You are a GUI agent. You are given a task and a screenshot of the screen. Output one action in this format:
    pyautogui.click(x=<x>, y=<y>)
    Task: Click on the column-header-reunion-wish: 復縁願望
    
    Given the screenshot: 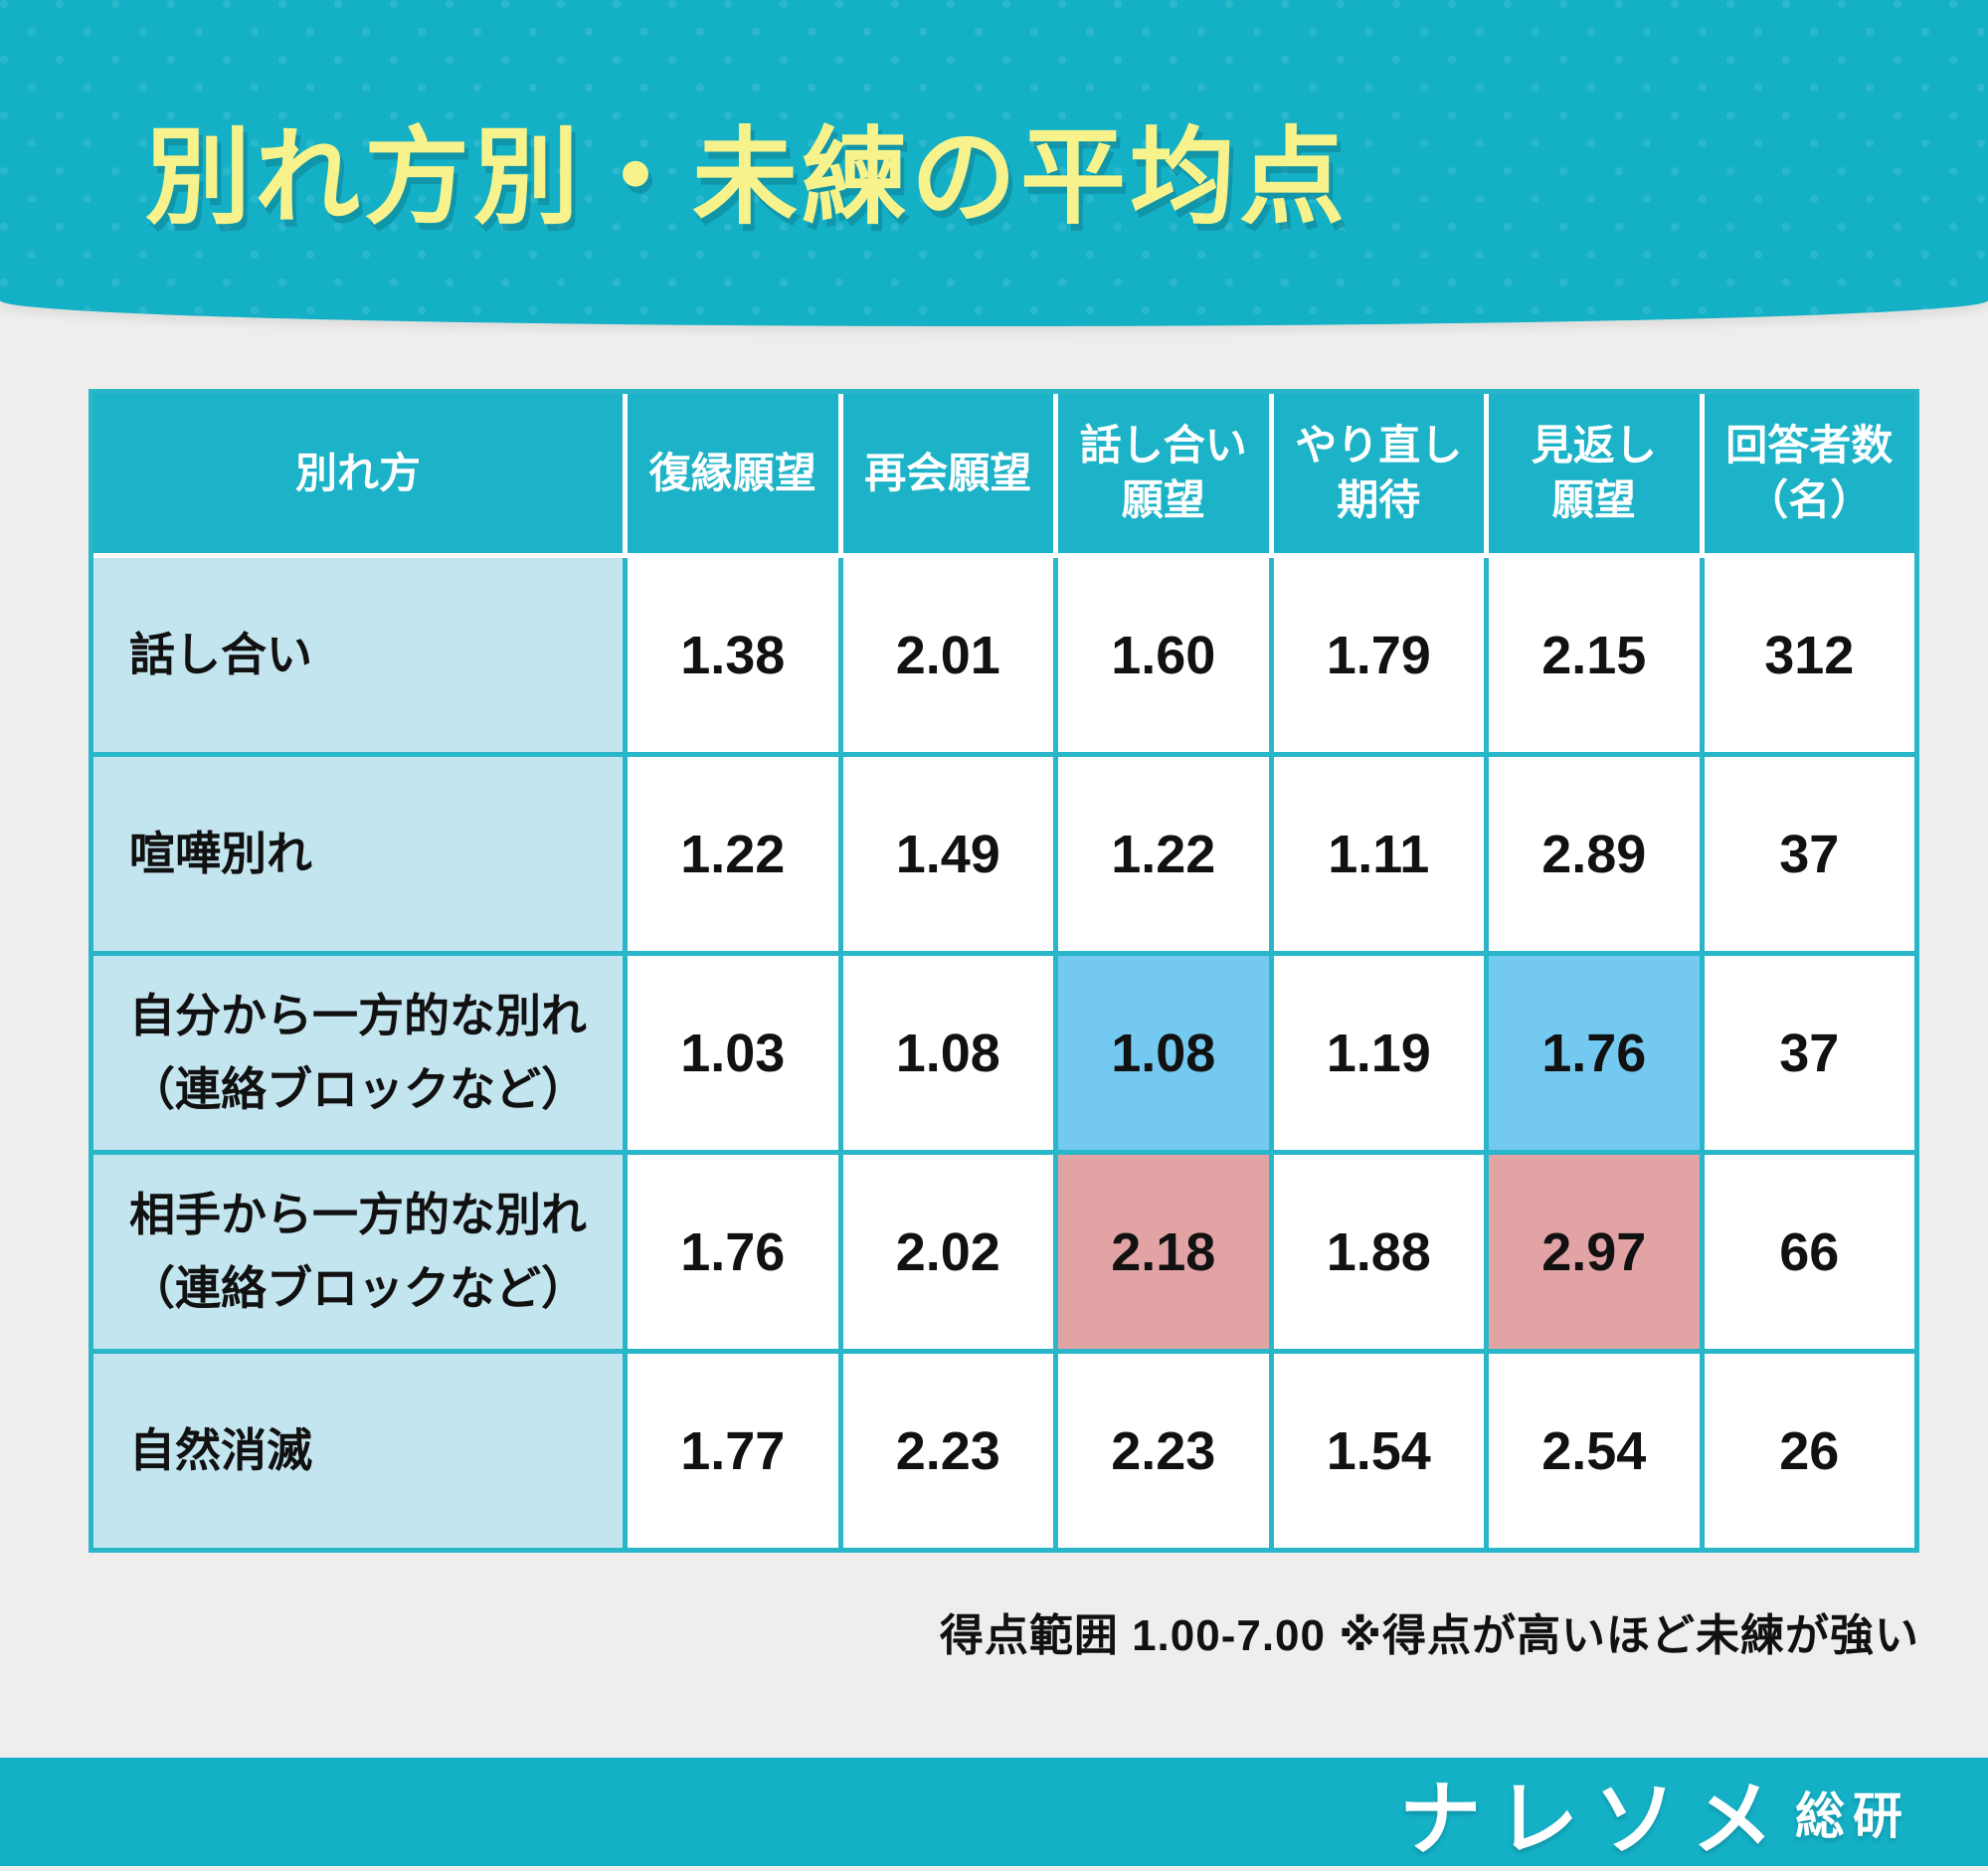 What is the action you would take?
    pyautogui.click(x=733, y=473)
    